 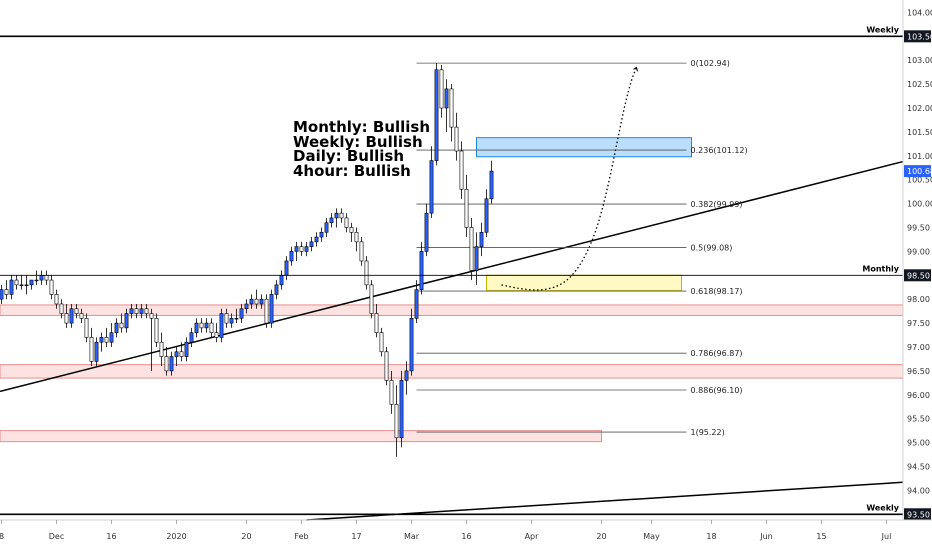 I want to click on y-tick-label: 96.50, so click(x=918, y=371).